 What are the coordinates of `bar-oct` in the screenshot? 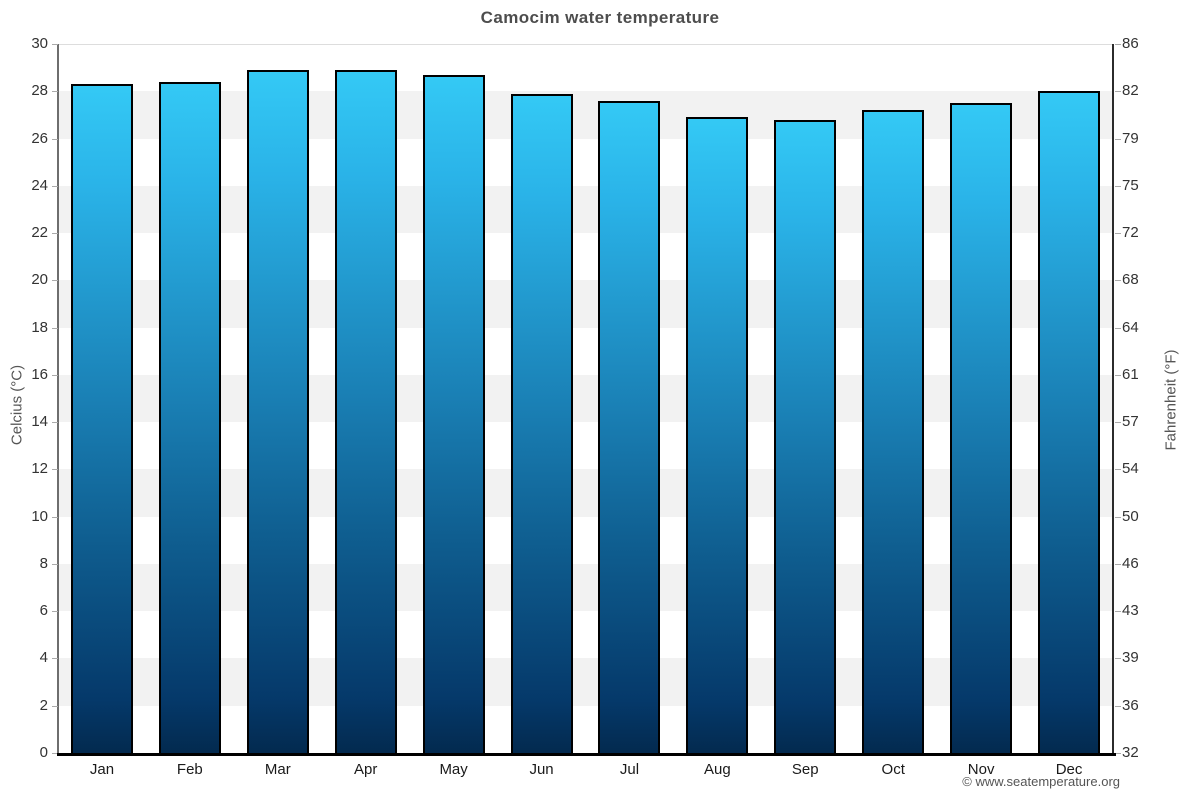 It's located at (893, 431).